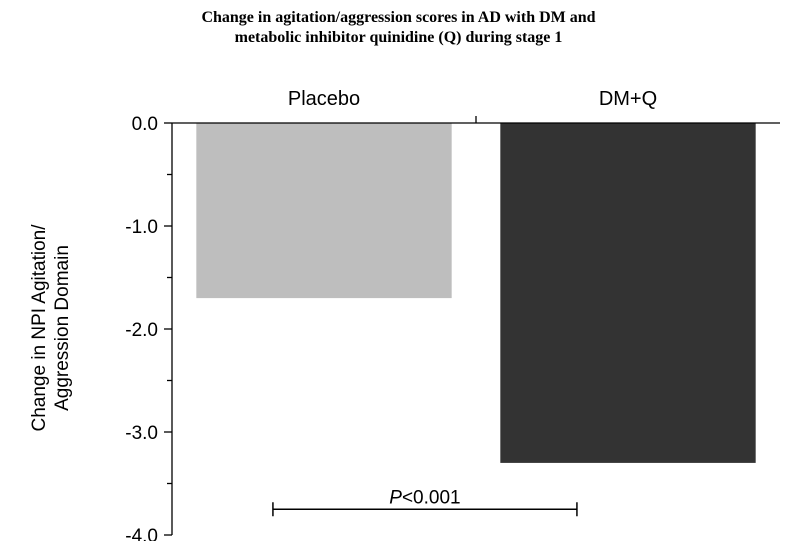 This screenshot has height=541, width=797. Describe the element at coordinates (145, 124) in the screenshot. I see `y-tick-label: 0.0` at that location.